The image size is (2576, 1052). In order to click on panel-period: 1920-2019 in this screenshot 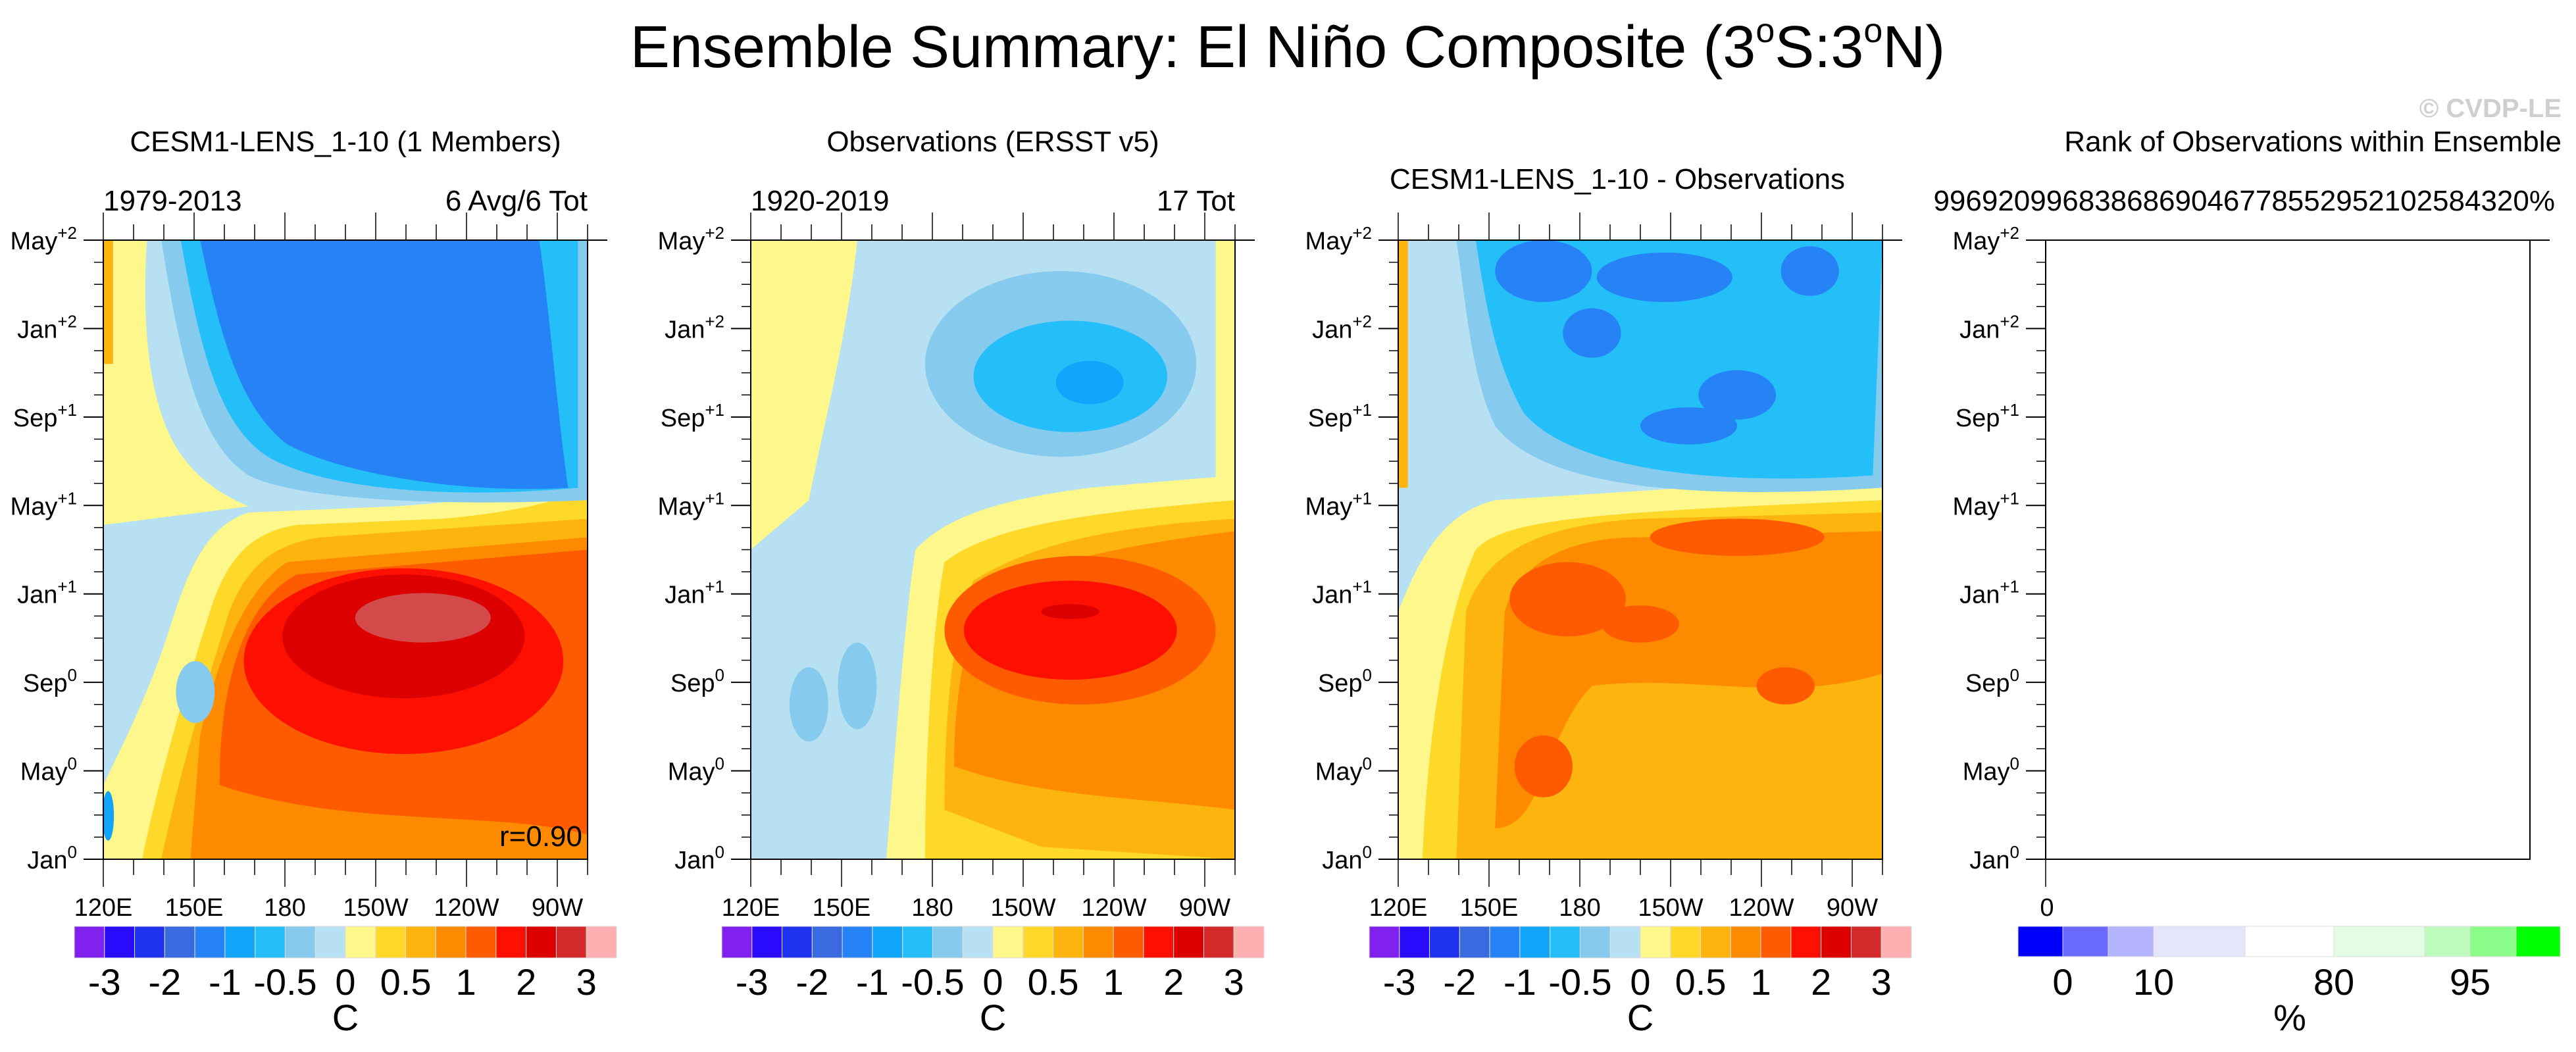, I will do `click(820, 201)`.